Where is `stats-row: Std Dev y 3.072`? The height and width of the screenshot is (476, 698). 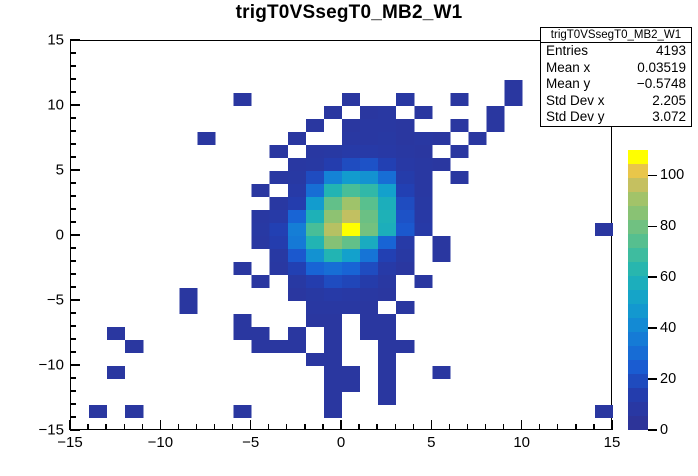 stats-row: Std Dev y 3.072 is located at coordinates (616, 117).